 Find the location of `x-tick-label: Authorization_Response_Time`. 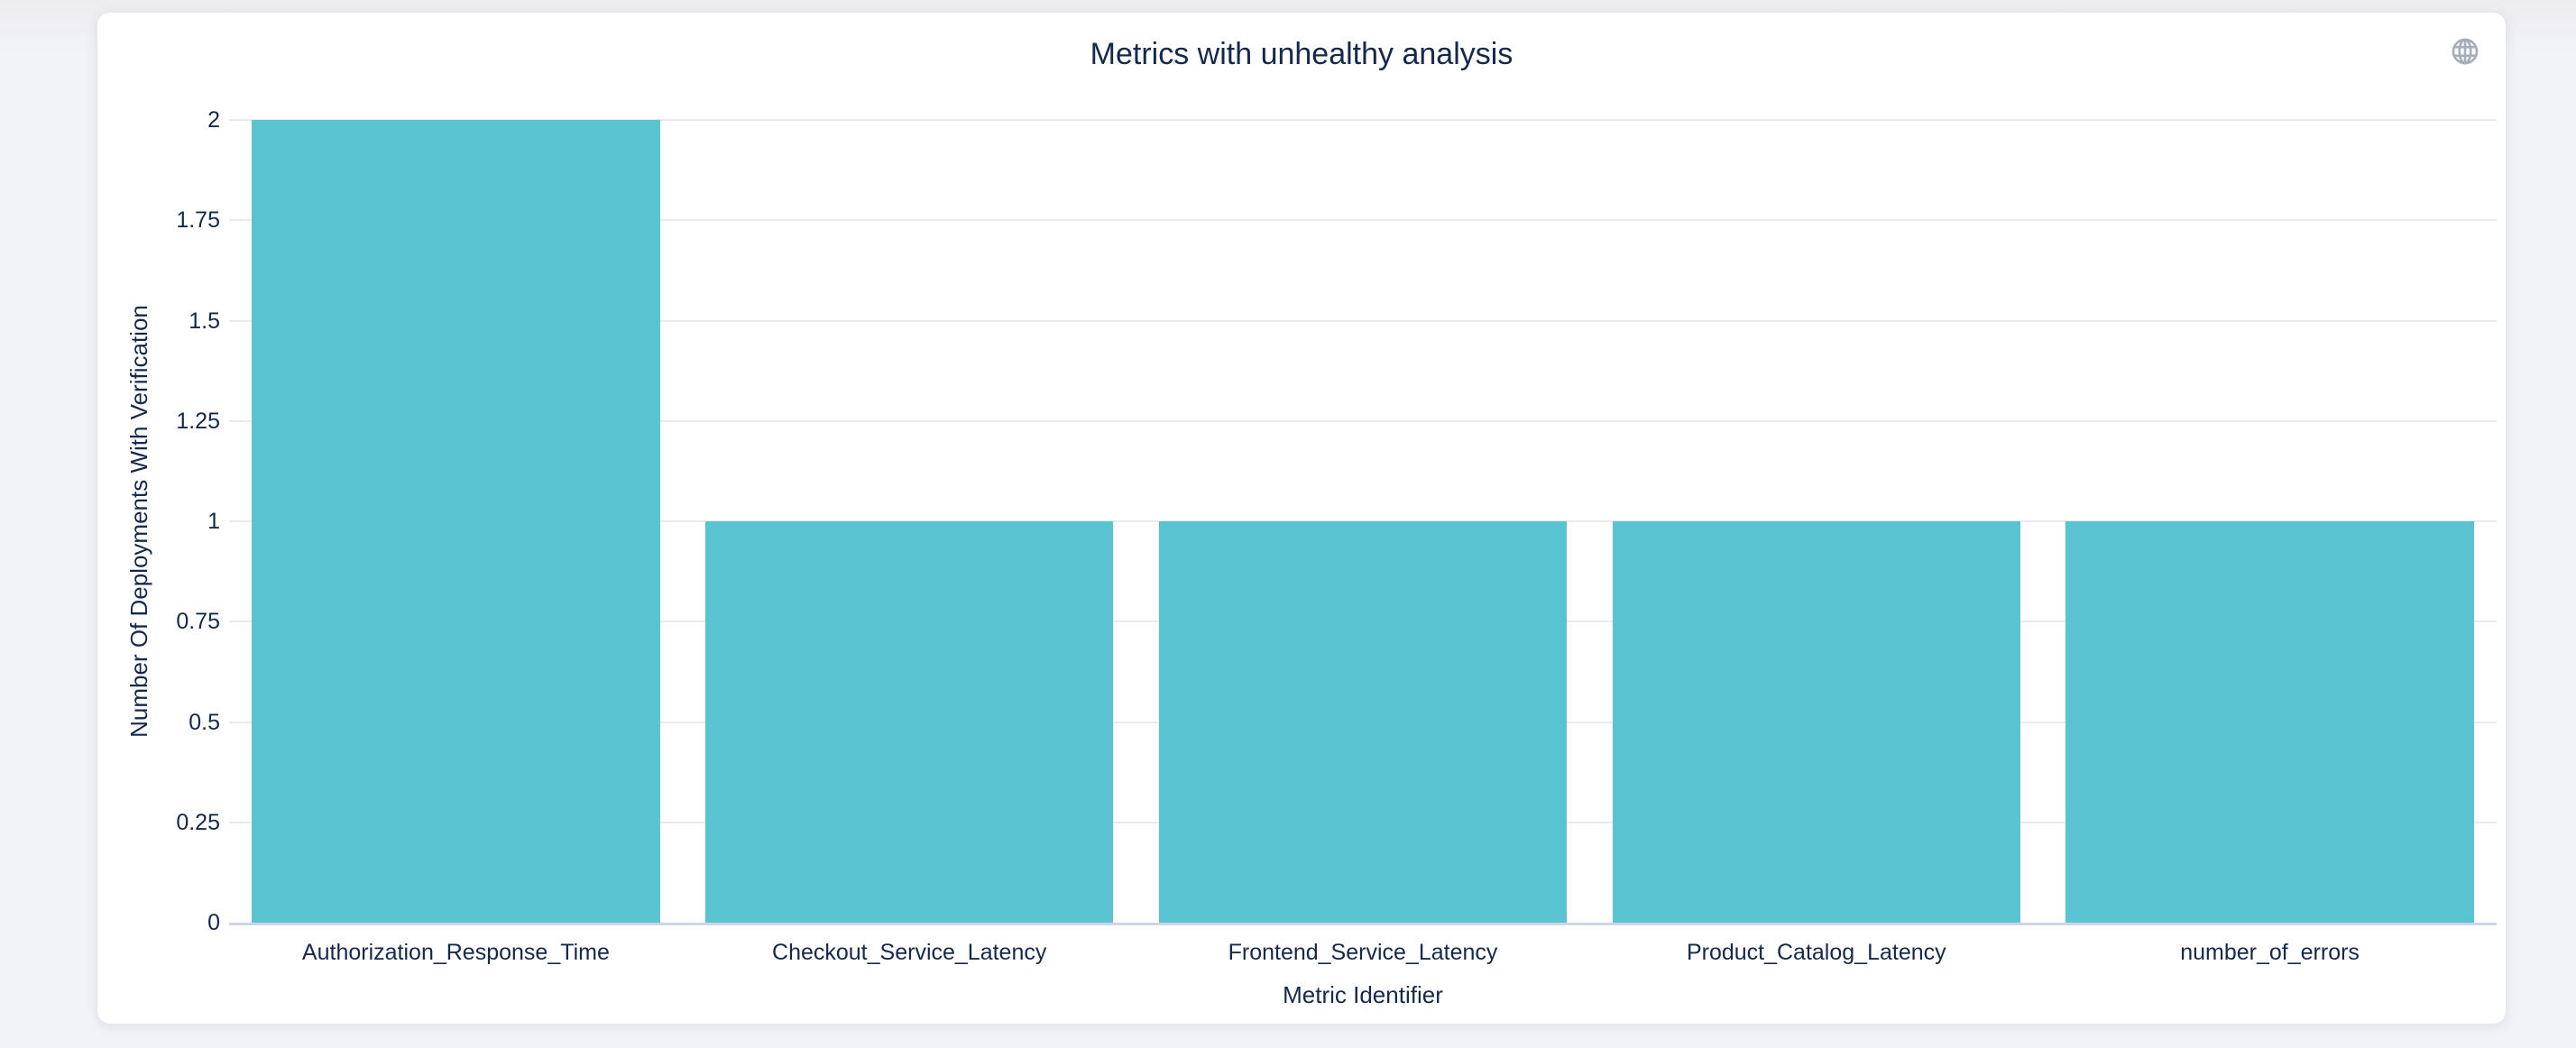

x-tick-label: Authorization_Response_Time is located at coordinates (456, 953).